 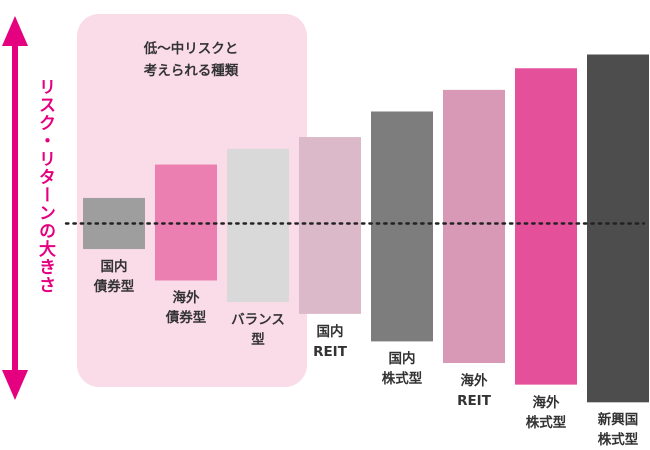 I want to click on category-label-6-line-2: REIT, so click(x=474, y=401).